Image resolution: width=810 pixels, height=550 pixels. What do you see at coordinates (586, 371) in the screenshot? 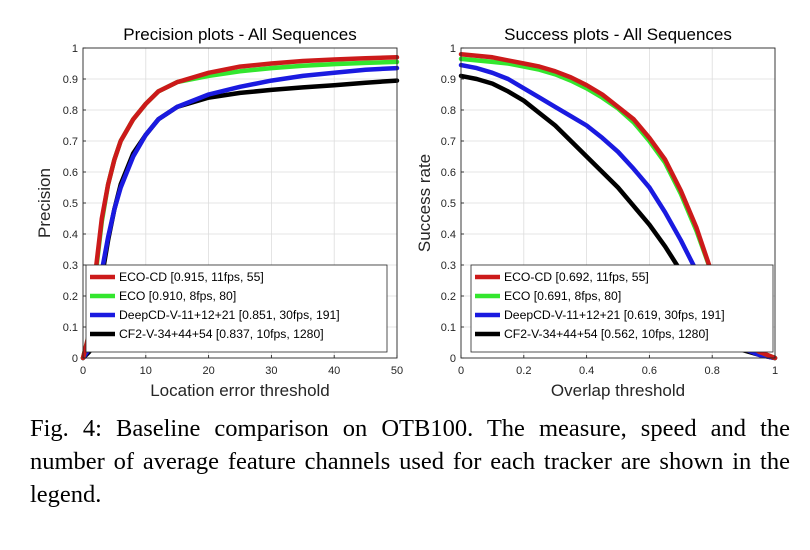
I see `x-tick-label: 0.4` at bounding box center [586, 371].